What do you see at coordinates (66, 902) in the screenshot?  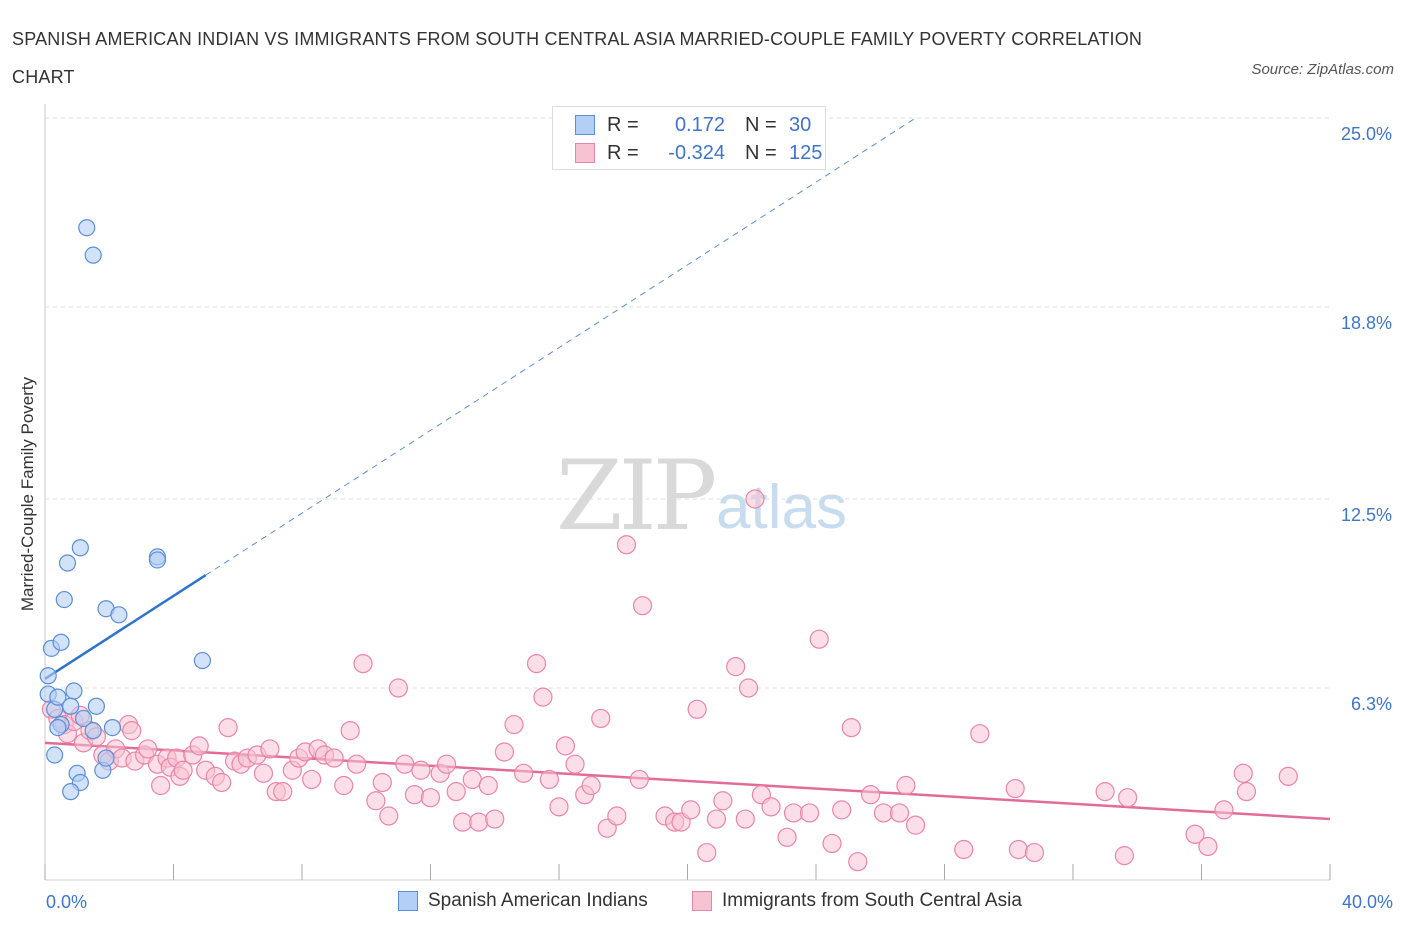 I see `x-tick-label: 0.0%` at bounding box center [66, 902].